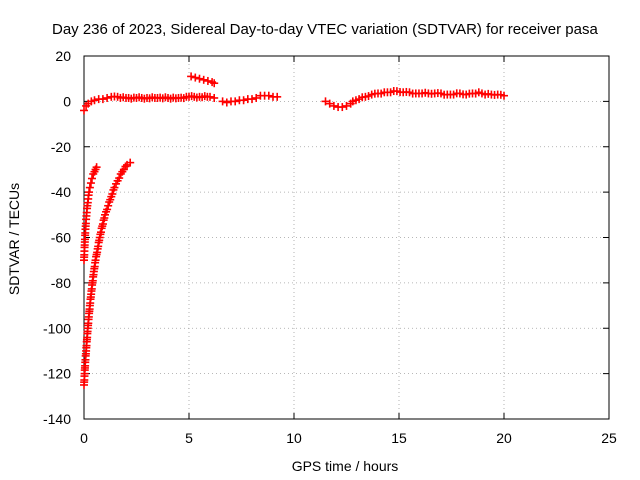  I want to click on x-tick-label: 5, so click(189, 438).